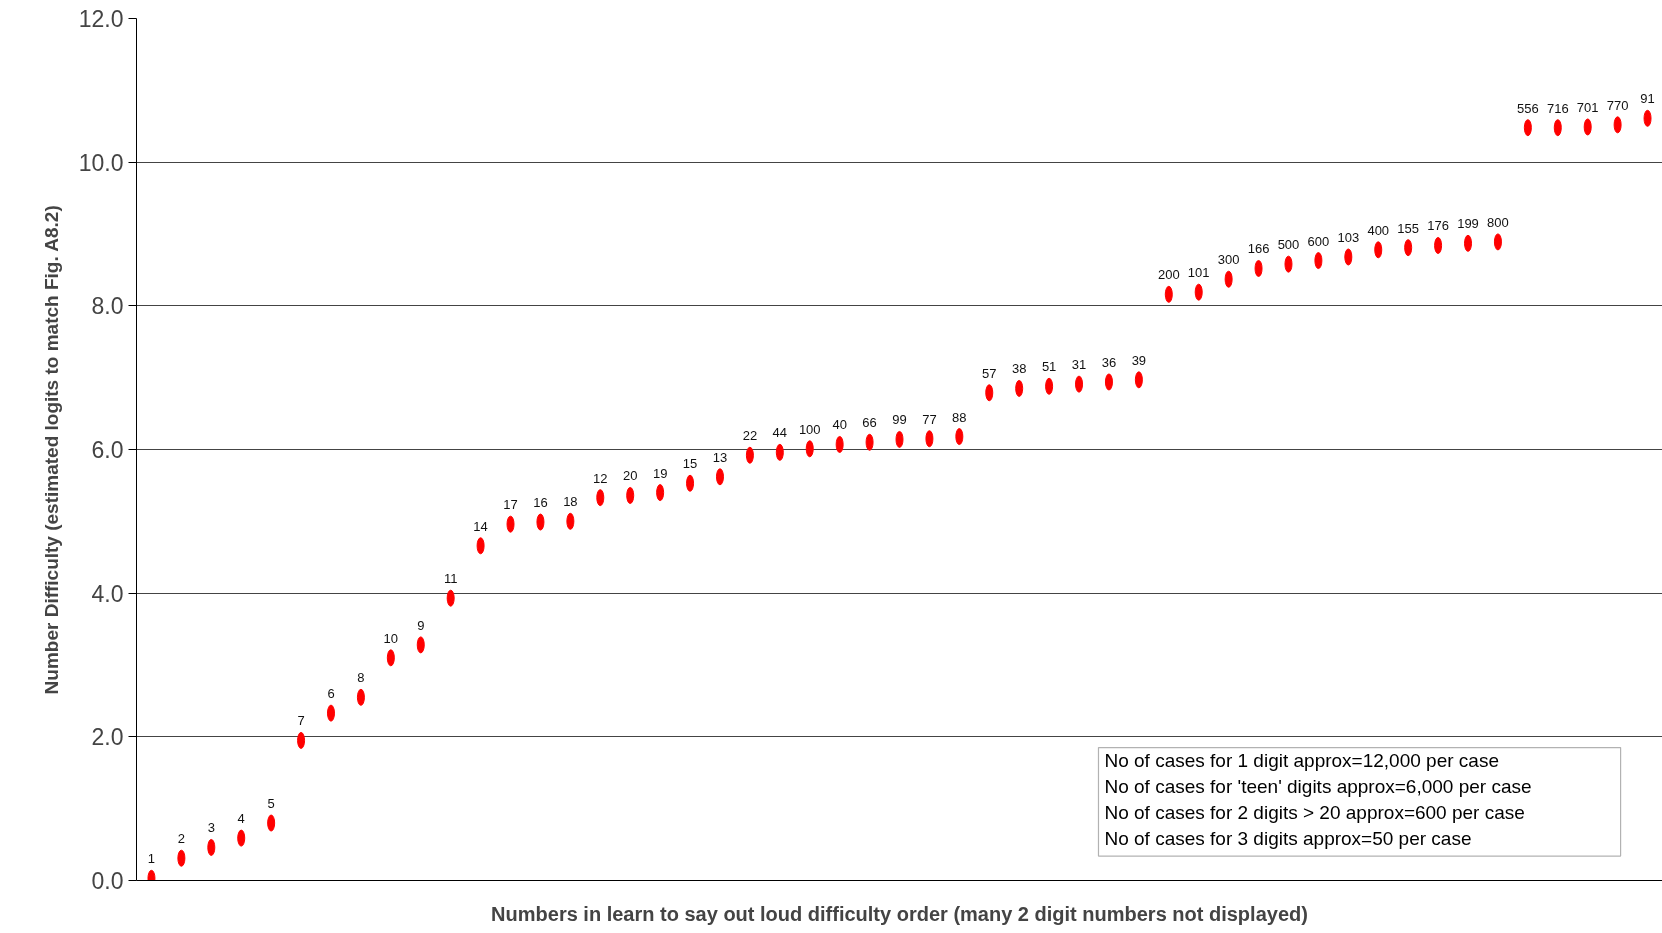 The image size is (1662, 933). I want to click on x-tick-label: 12, so click(600, 478).